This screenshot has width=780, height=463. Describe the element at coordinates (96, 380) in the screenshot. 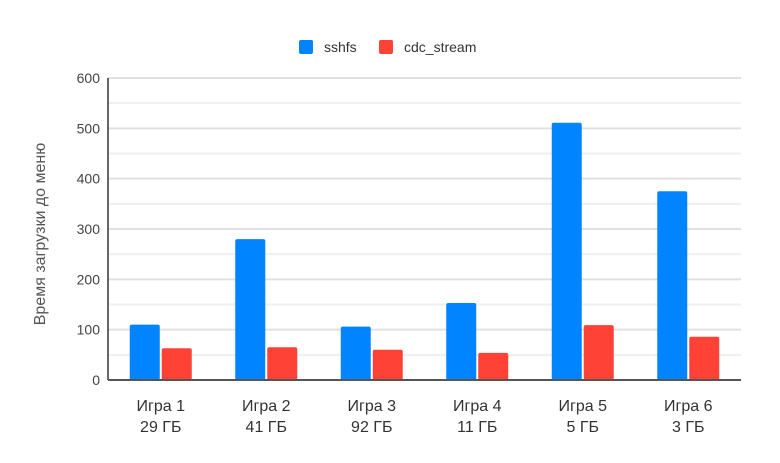

I see `y-tick-label: 0` at that location.